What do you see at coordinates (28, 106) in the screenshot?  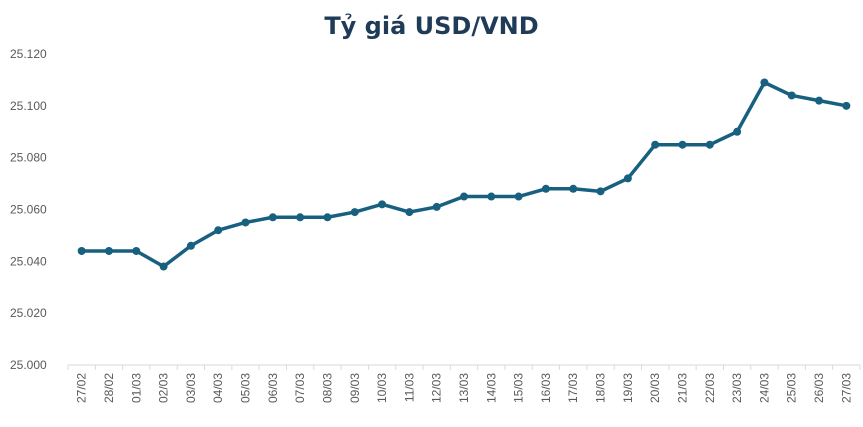 I see `y-tick-label: 25.100` at bounding box center [28, 106].